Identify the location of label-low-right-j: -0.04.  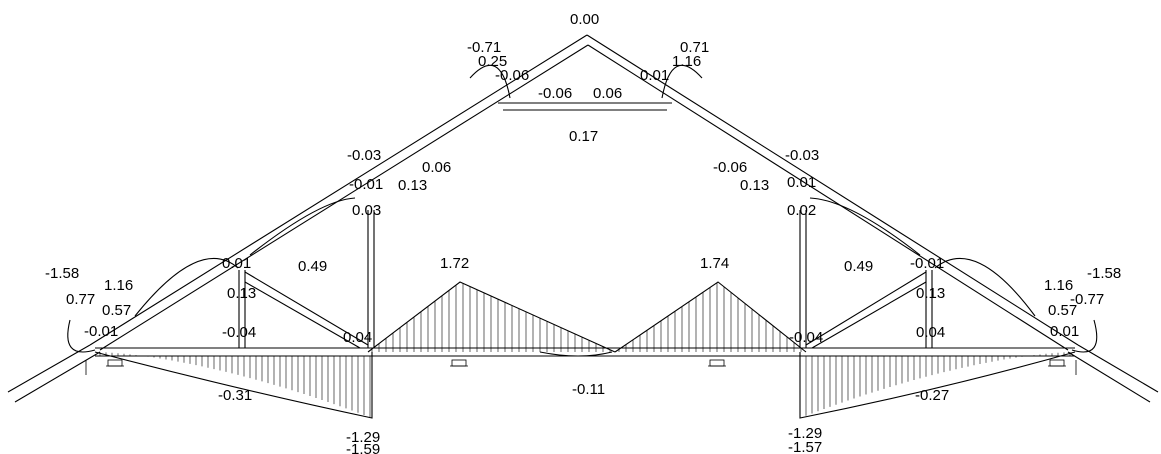
(806, 337).